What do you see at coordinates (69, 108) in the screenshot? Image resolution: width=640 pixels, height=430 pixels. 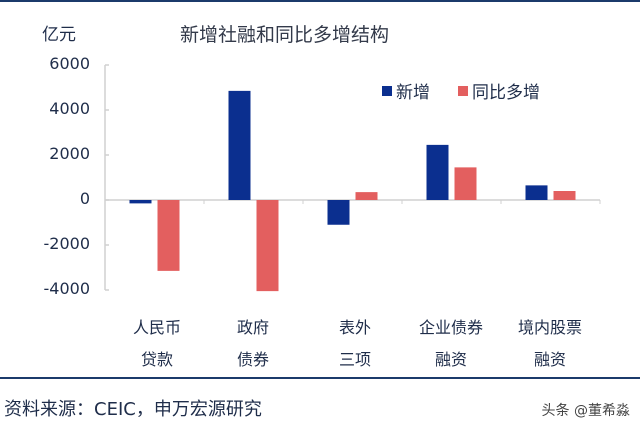 I see `y-tick: 4000` at bounding box center [69, 108].